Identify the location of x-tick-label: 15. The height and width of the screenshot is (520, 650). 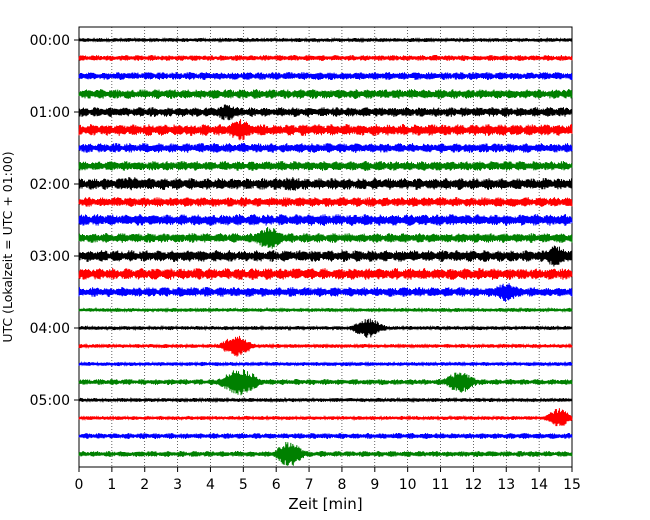
(572, 485).